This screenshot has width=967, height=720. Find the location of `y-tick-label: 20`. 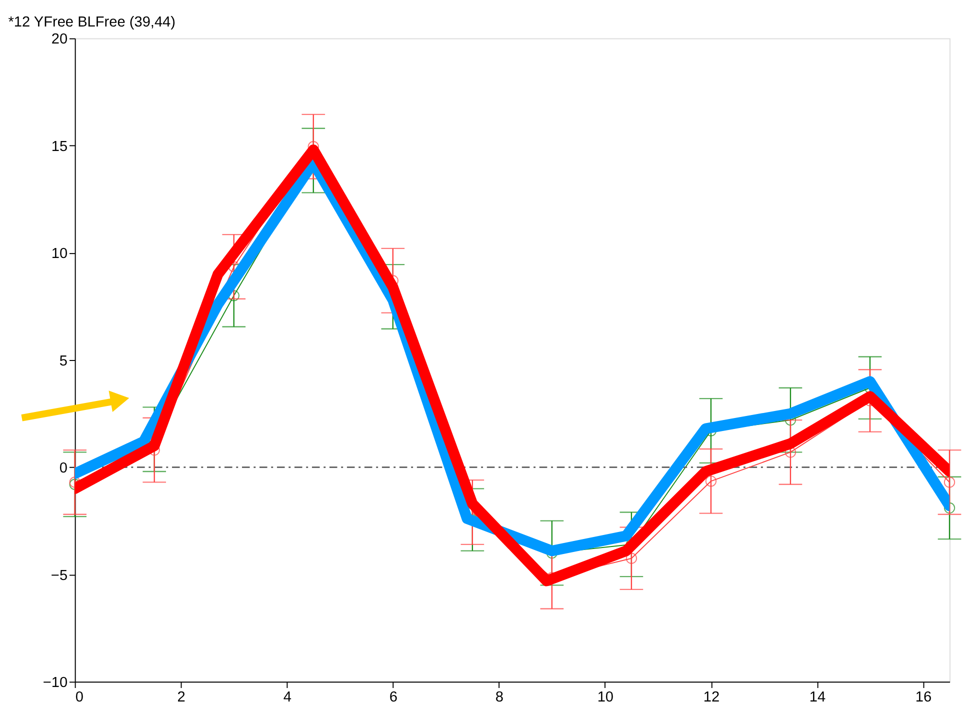

y-tick-label: 20 is located at coordinates (59, 40).